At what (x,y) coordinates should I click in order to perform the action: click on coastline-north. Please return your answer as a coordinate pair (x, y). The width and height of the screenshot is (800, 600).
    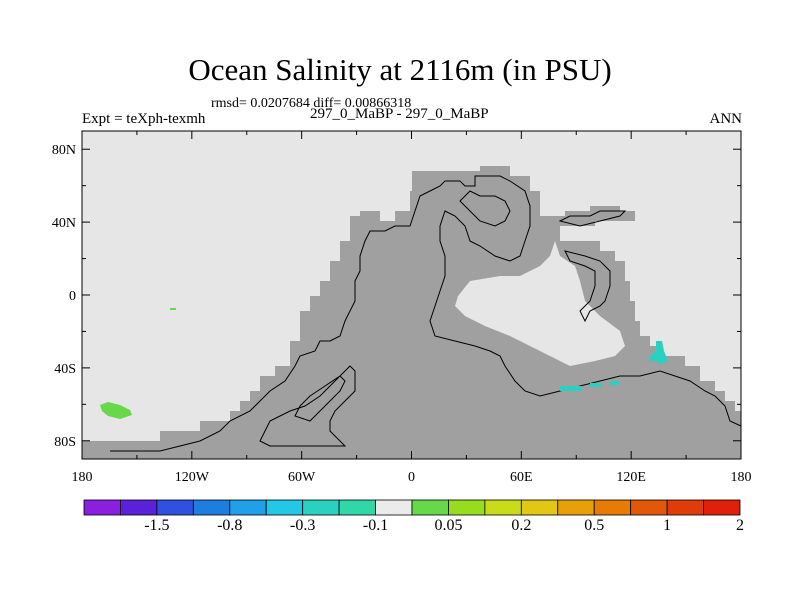
    Looking at the image, I should click on (485, 208).